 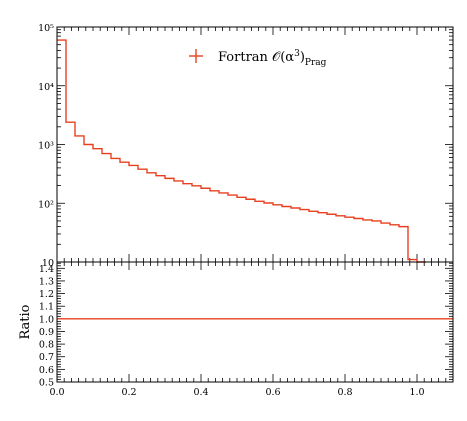 What do you see at coordinates (236, 392) in the screenshot?
I see `x-tick-labels: 0.0 0.2 0.4 0.6 0.8 1.0` at bounding box center [236, 392].